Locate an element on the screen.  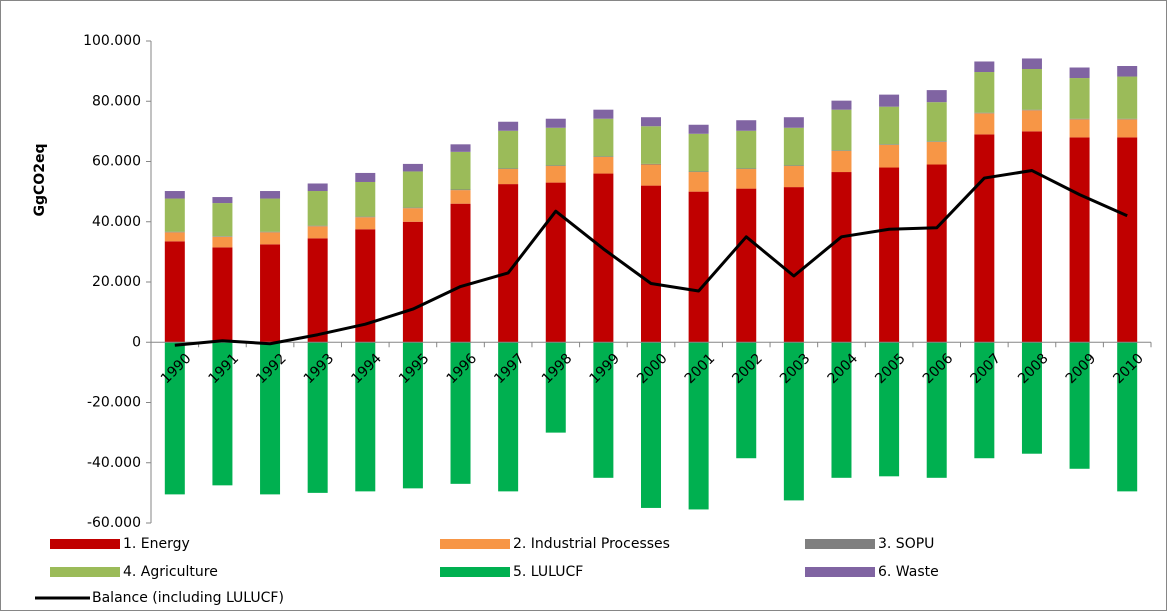
y-tick-label: 60.000 is located at coordinates (116, 162).